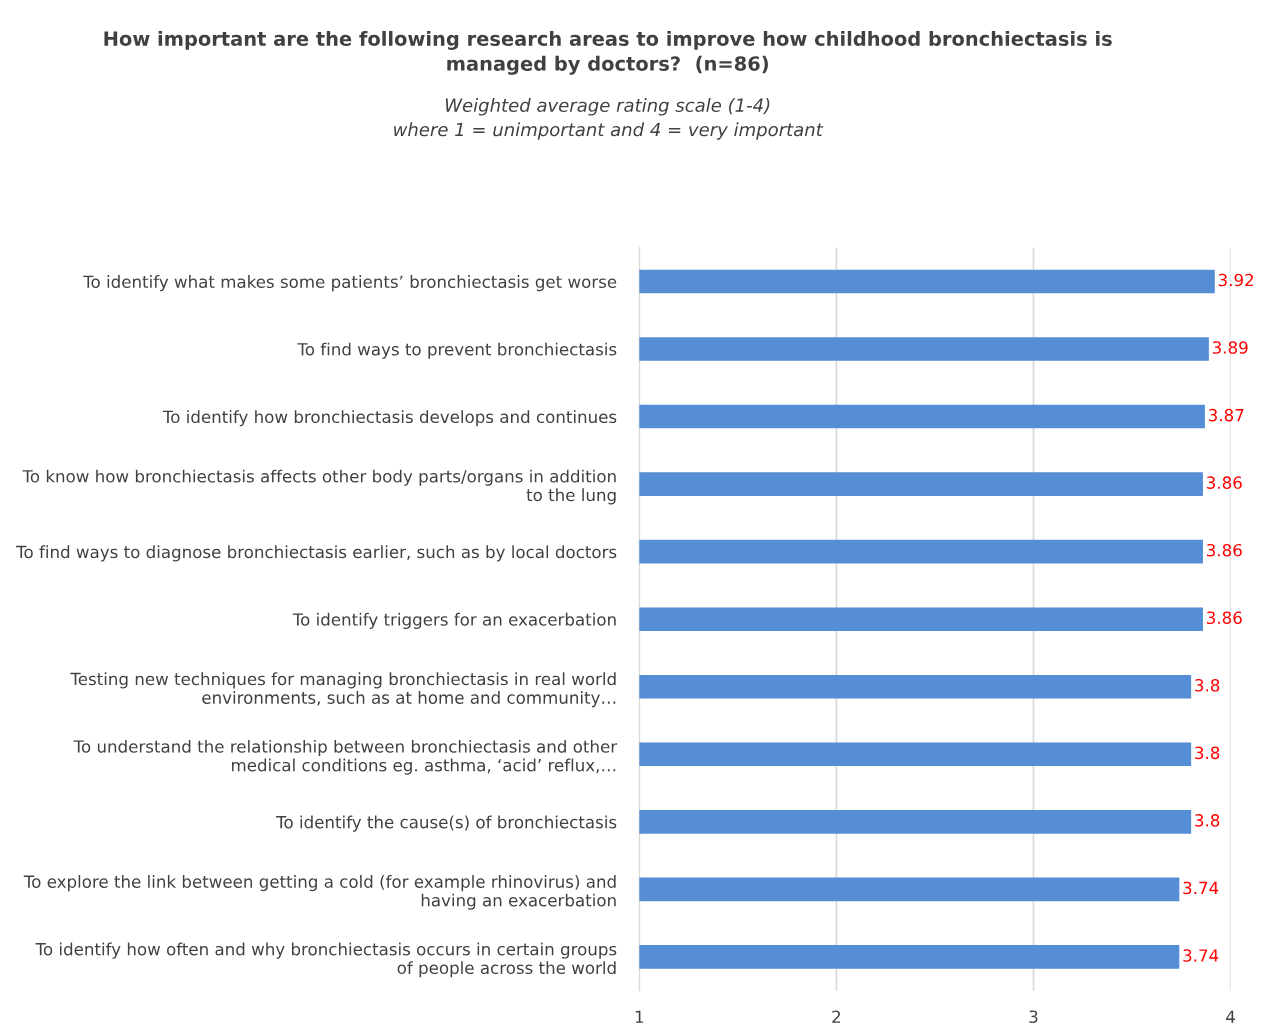  I want to click on y-tick-label: To identify triggers for an exacerbation, so click(454, 620).